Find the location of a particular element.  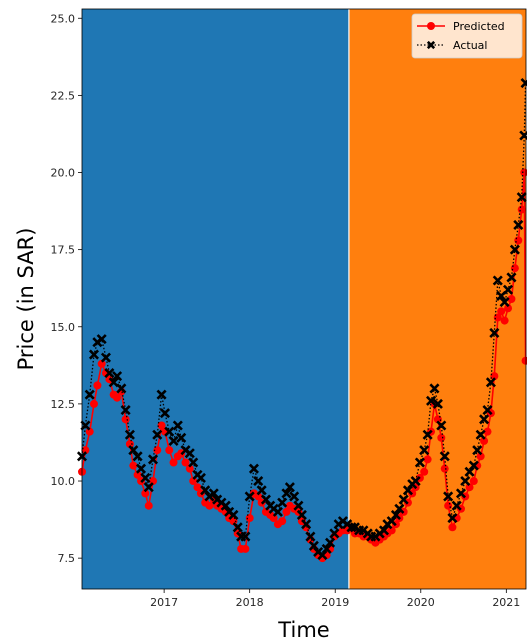

legend-marker is located at coordinates (431, 45).